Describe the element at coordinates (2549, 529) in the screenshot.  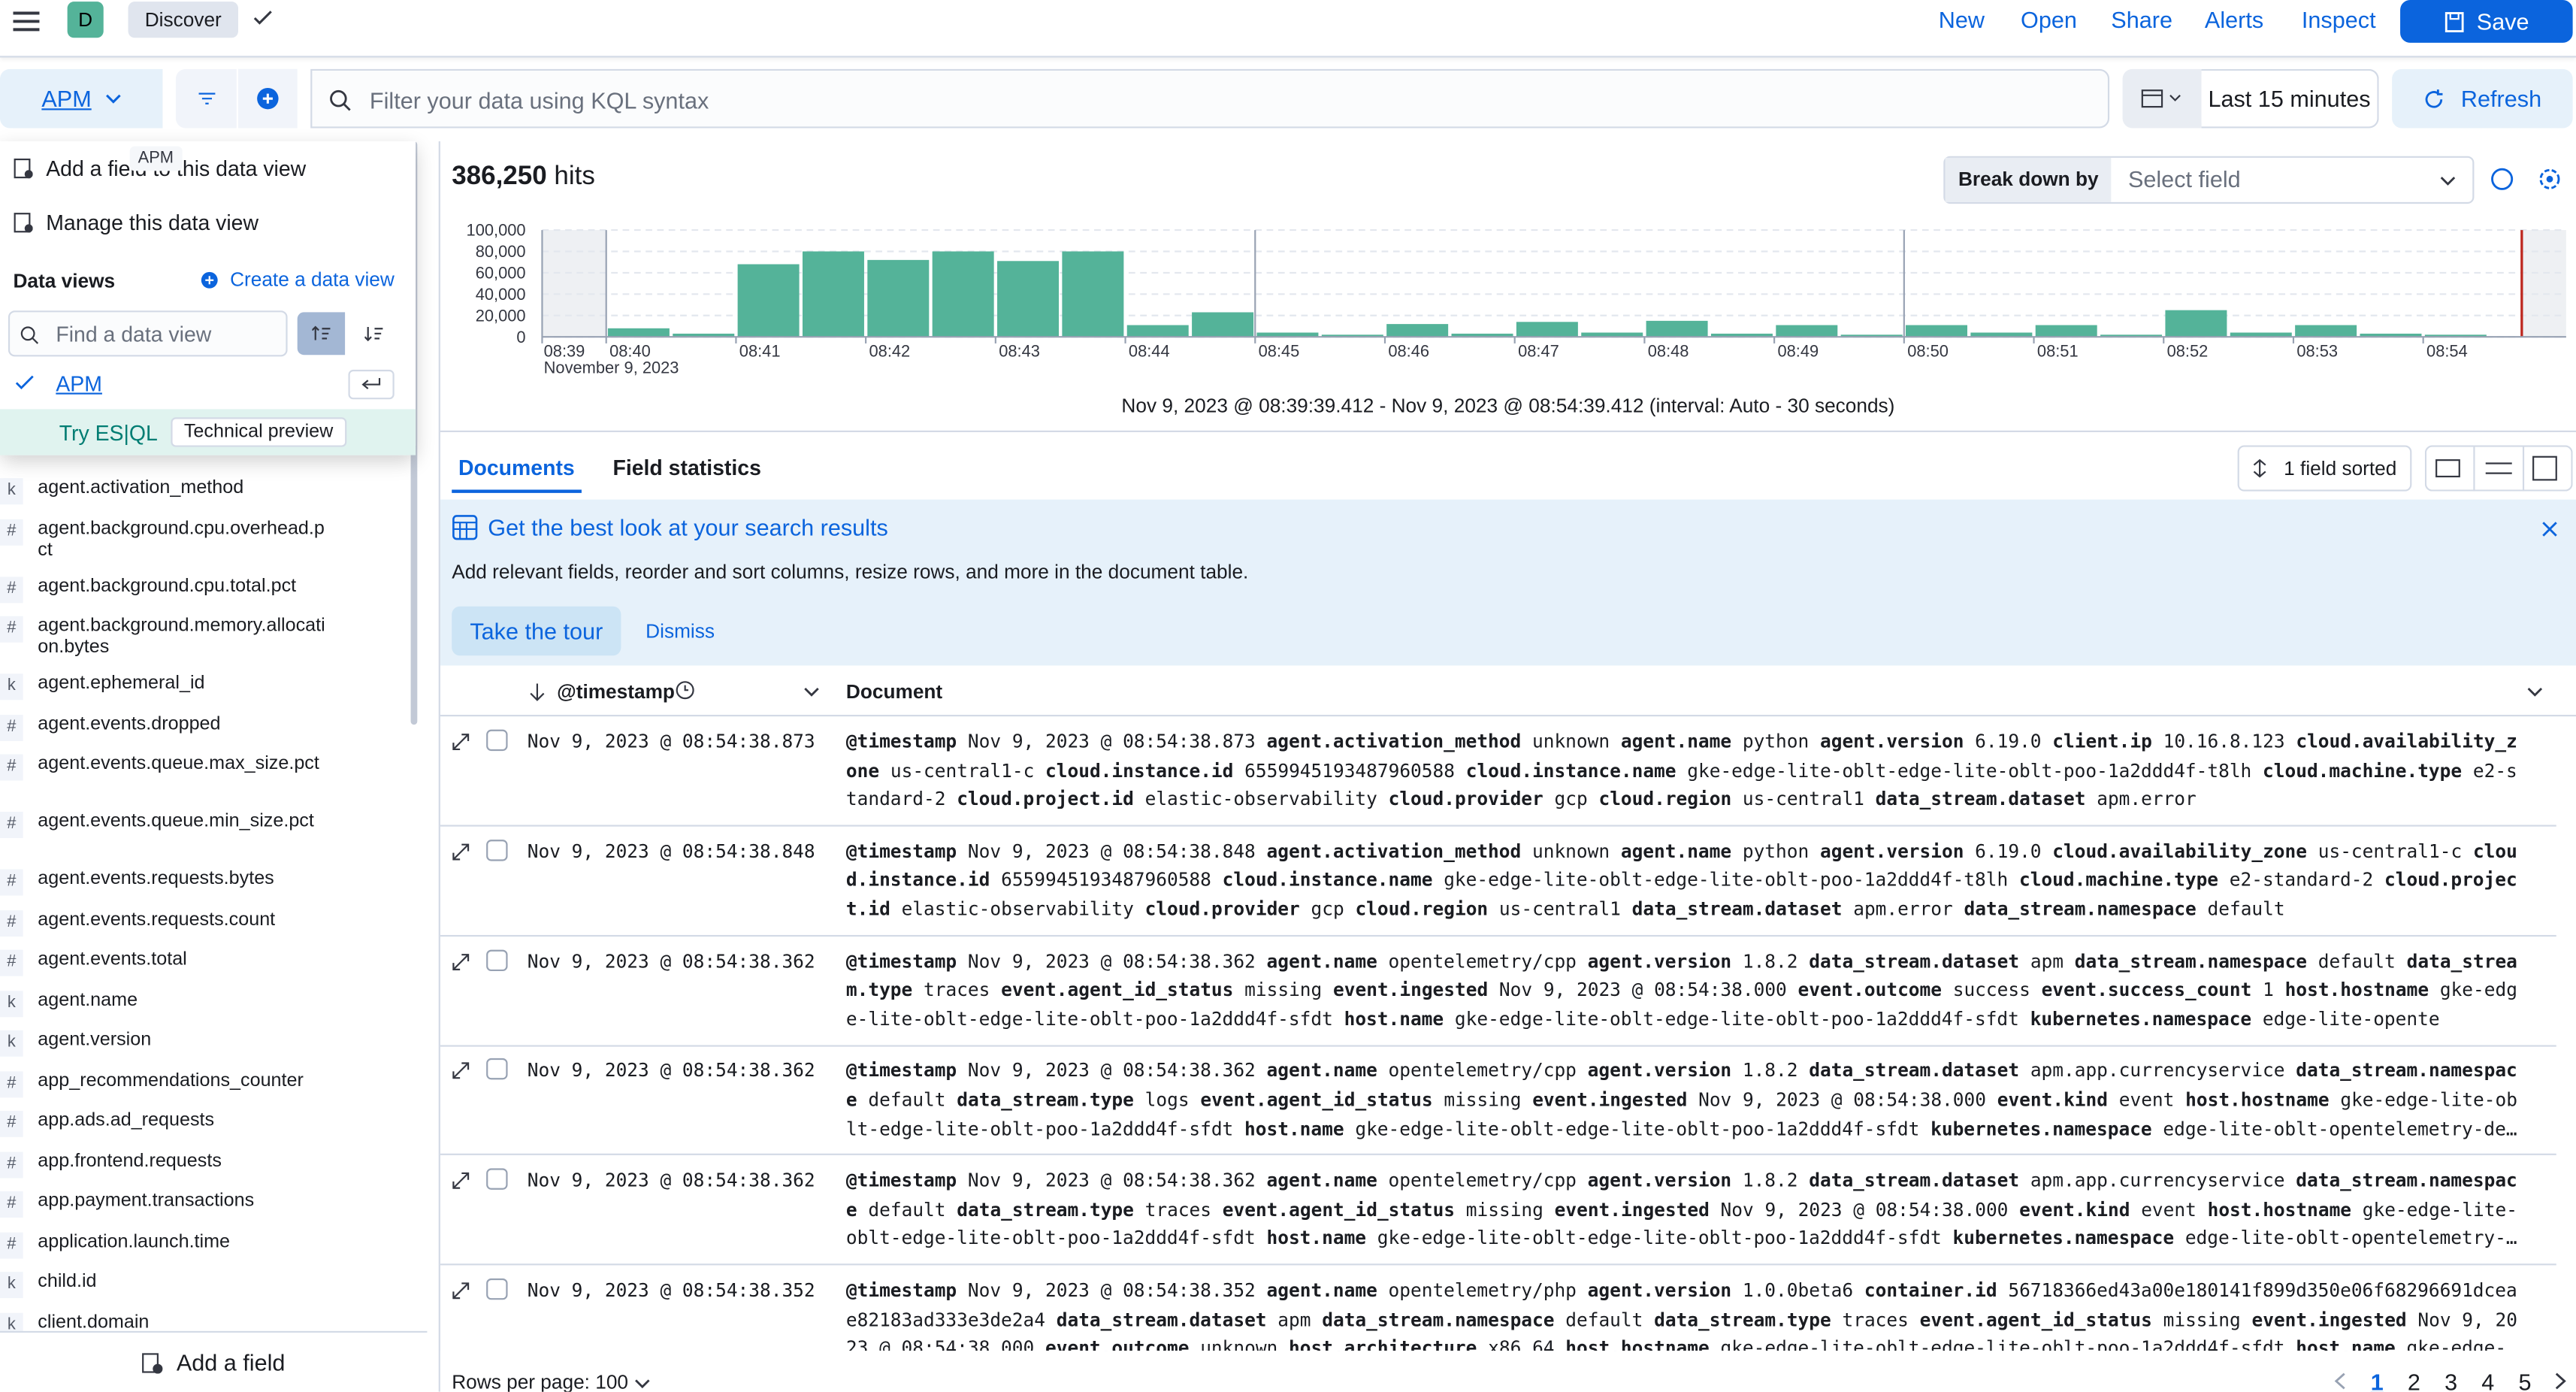
I see `close-icon` at that location.